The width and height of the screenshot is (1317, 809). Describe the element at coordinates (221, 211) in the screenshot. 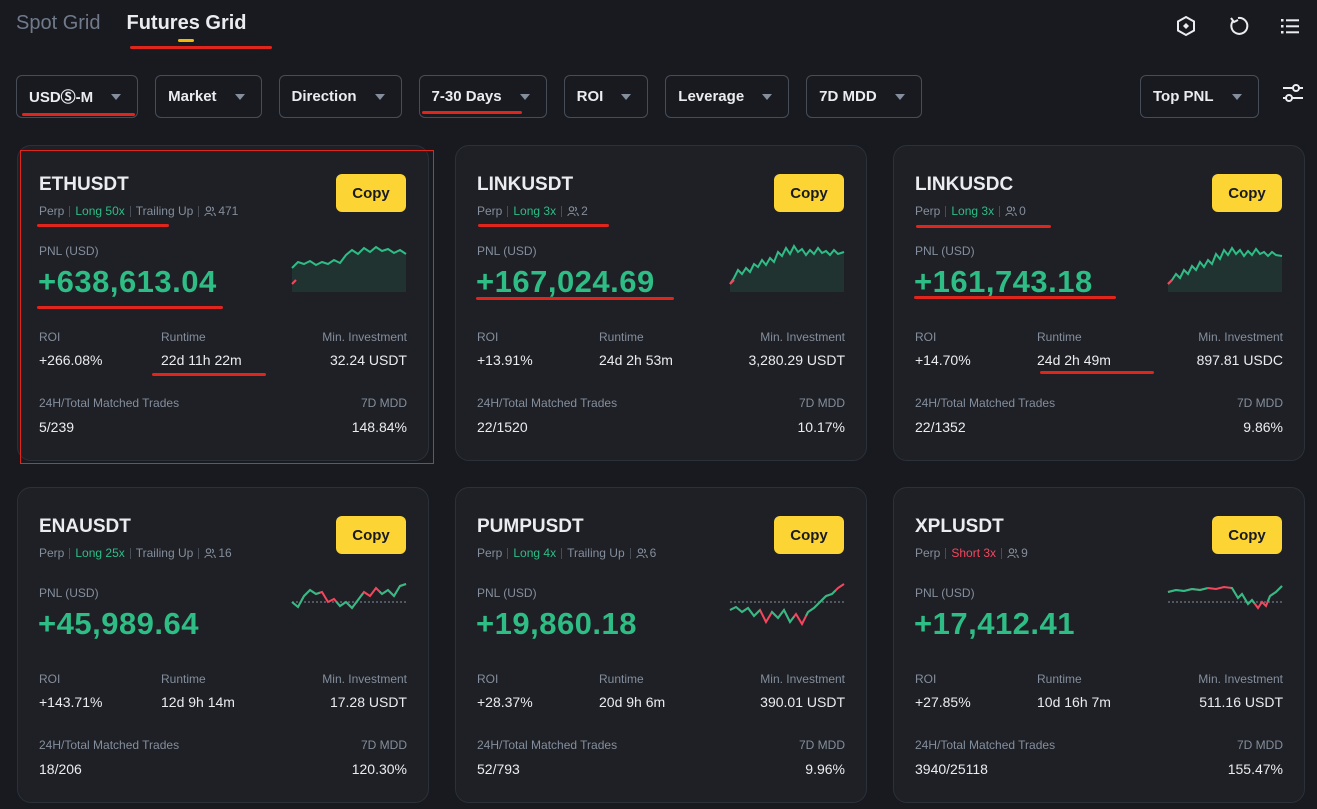

I see `copiers-count: 471` at that location.